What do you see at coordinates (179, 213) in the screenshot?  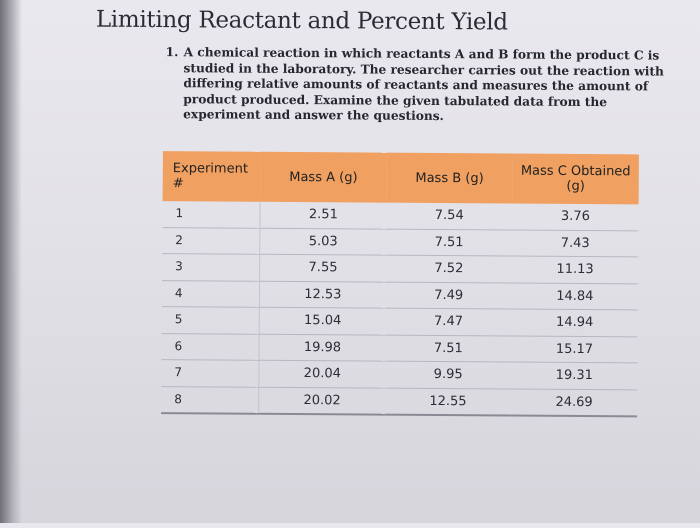 I see `experiment-number: 1` at bounding box center [179, 213].